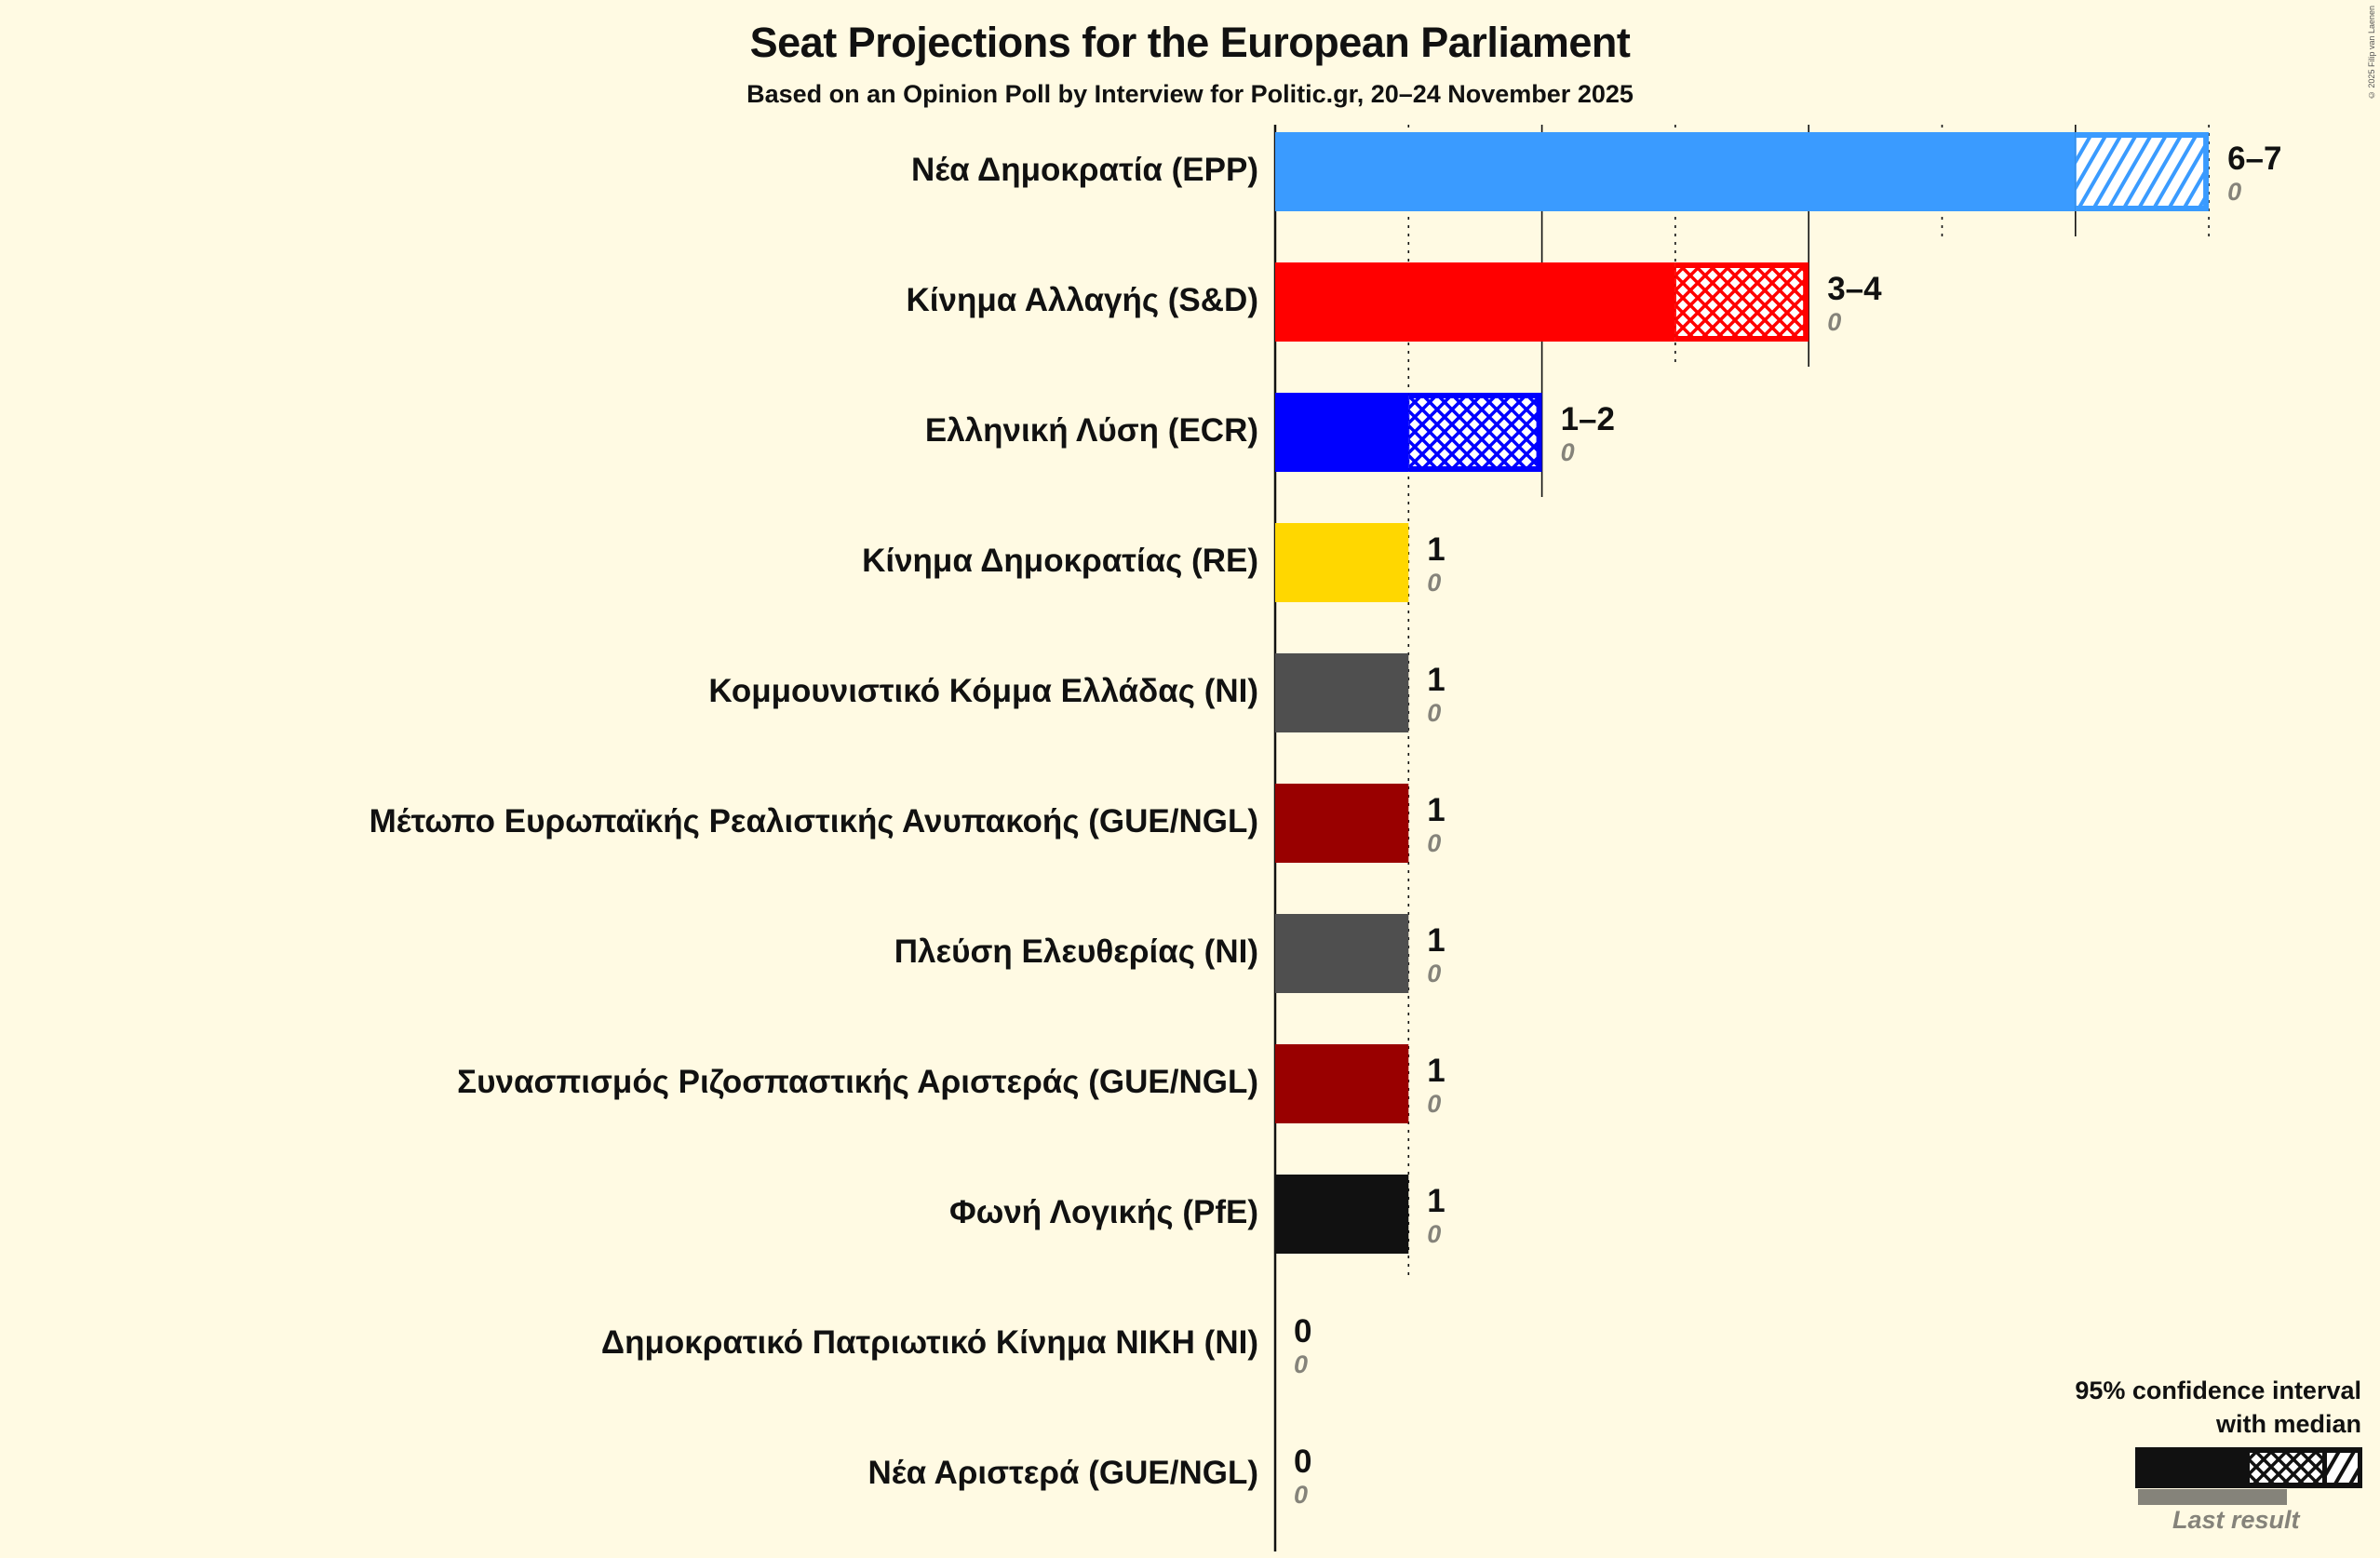 Image resolution: width=2380 pixels, height=1558 pixels. What do you see at coordinates (1103, 1211) in the screenshot?
I see `party-label: Φωνή Λογικής (PfE)` at bounding box center [1103, 1211].